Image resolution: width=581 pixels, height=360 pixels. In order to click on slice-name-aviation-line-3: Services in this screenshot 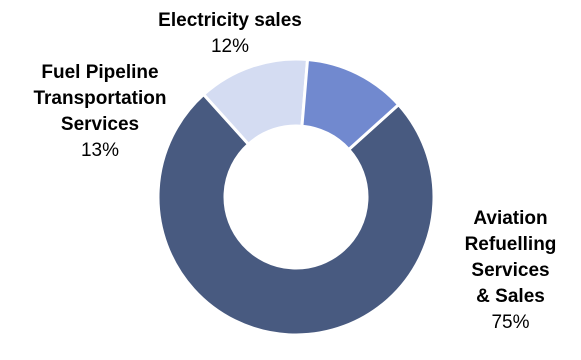, I will do `click(510, 270)`.